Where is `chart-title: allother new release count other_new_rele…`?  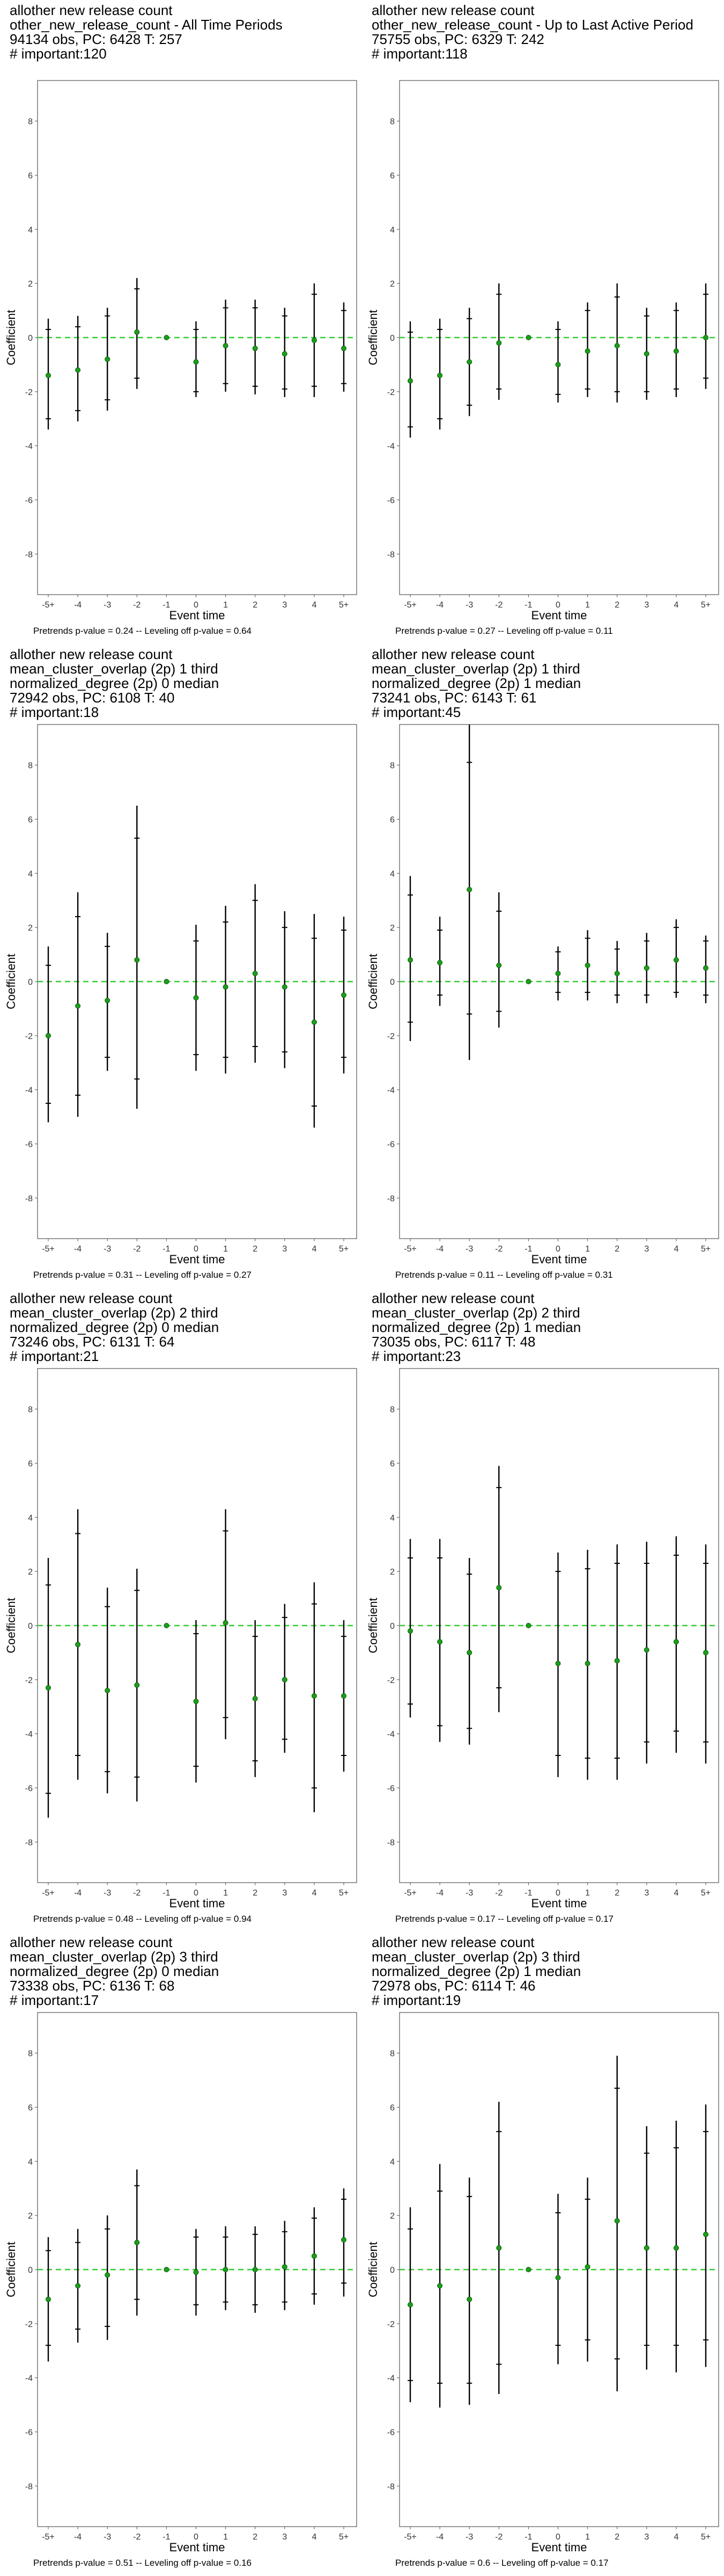
chart-title: allother new release count other_new_rele… is located at coordinates (532, 32).